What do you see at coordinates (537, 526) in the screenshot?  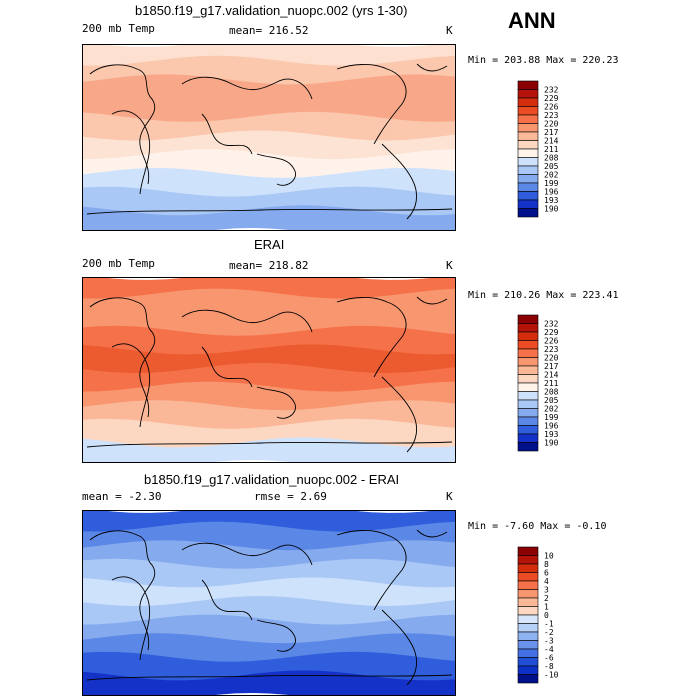 I see `panel3-minmax: Min = -7.60 Max = -0.10` at bounding box center [537, 526].